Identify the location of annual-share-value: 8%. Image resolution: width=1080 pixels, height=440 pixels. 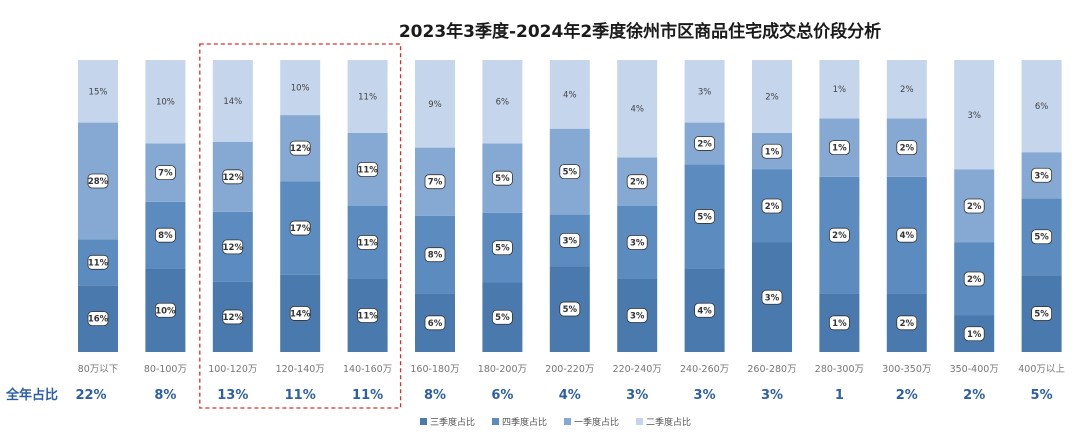
(165, 395).